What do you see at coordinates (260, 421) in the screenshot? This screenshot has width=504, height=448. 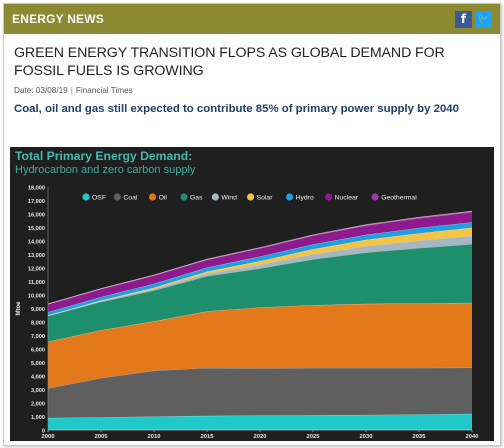 I see `area-osf` at bounding box center [260, 421].